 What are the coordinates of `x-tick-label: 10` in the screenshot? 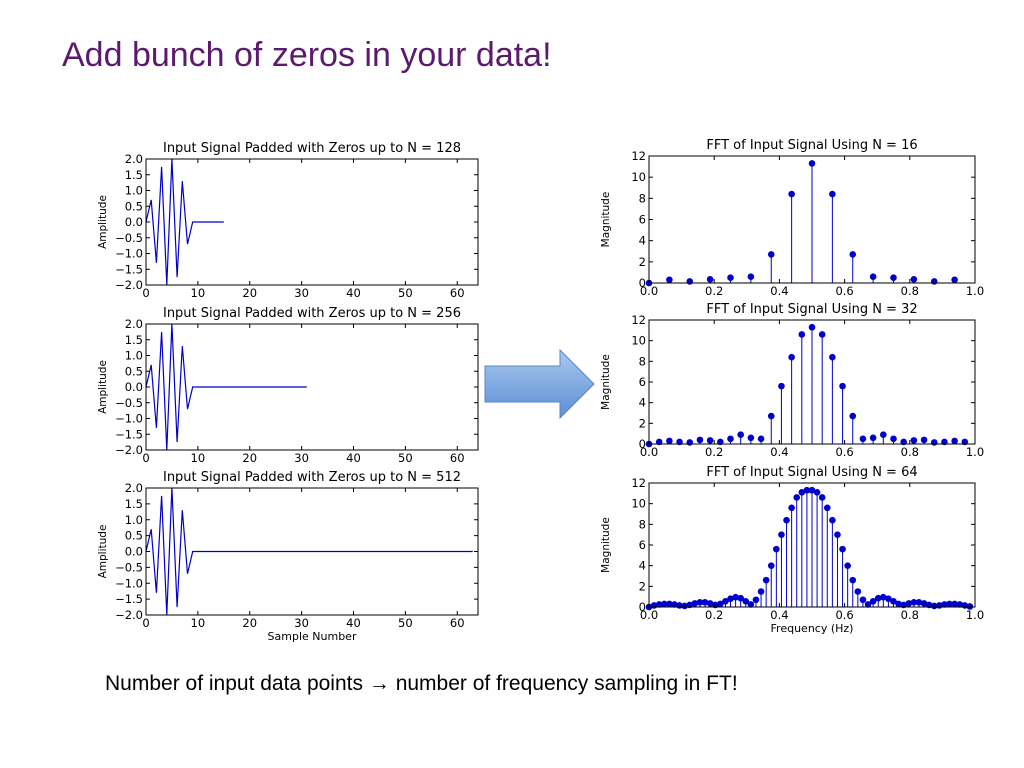 It's located at (198, 293).